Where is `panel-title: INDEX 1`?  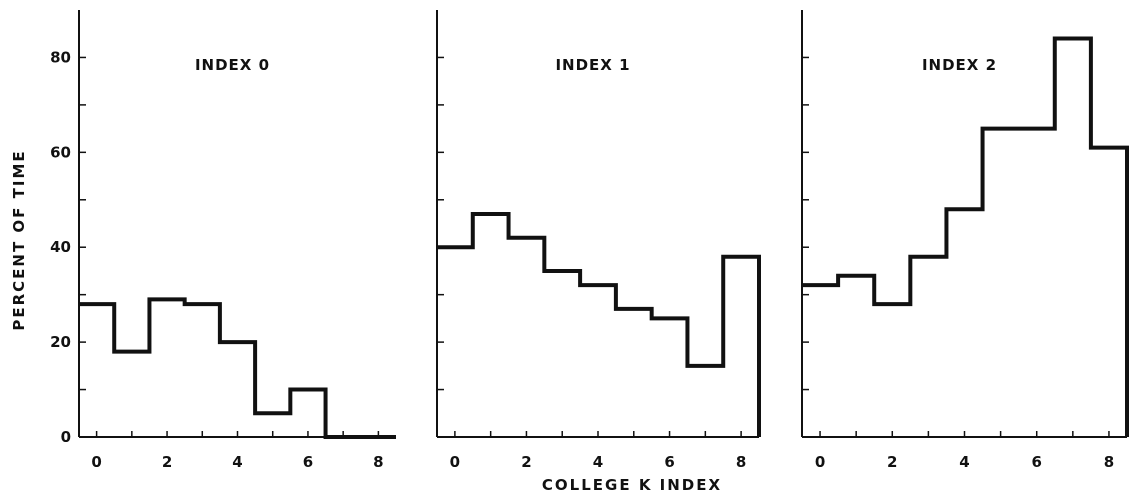 panel-title: INDEX 1 is located at coordinates (592, 65).